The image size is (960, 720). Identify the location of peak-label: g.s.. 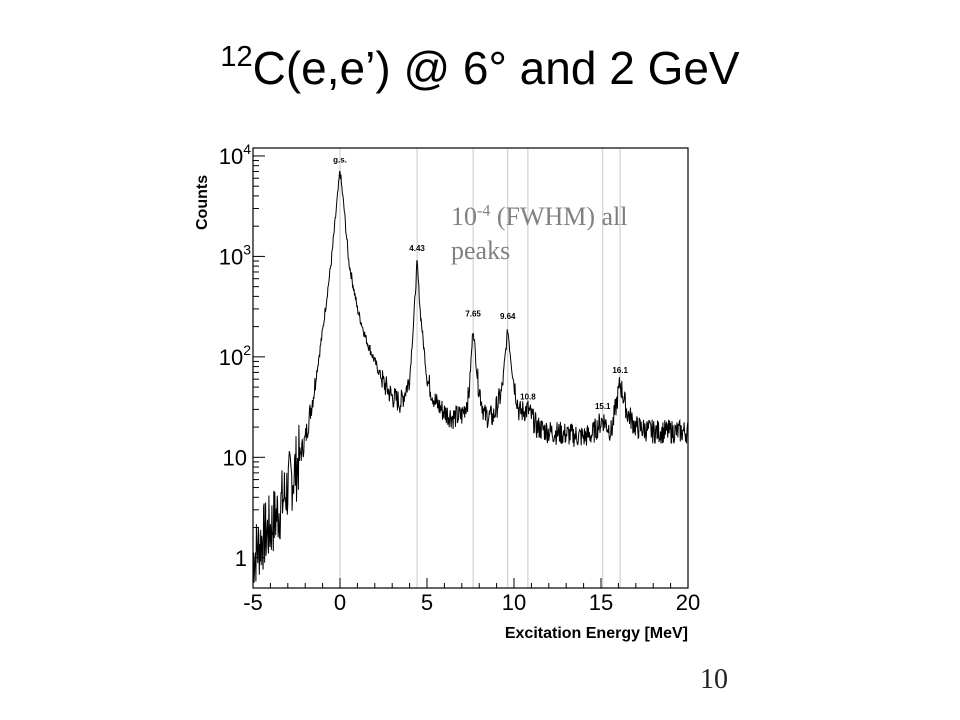
(340, 159).